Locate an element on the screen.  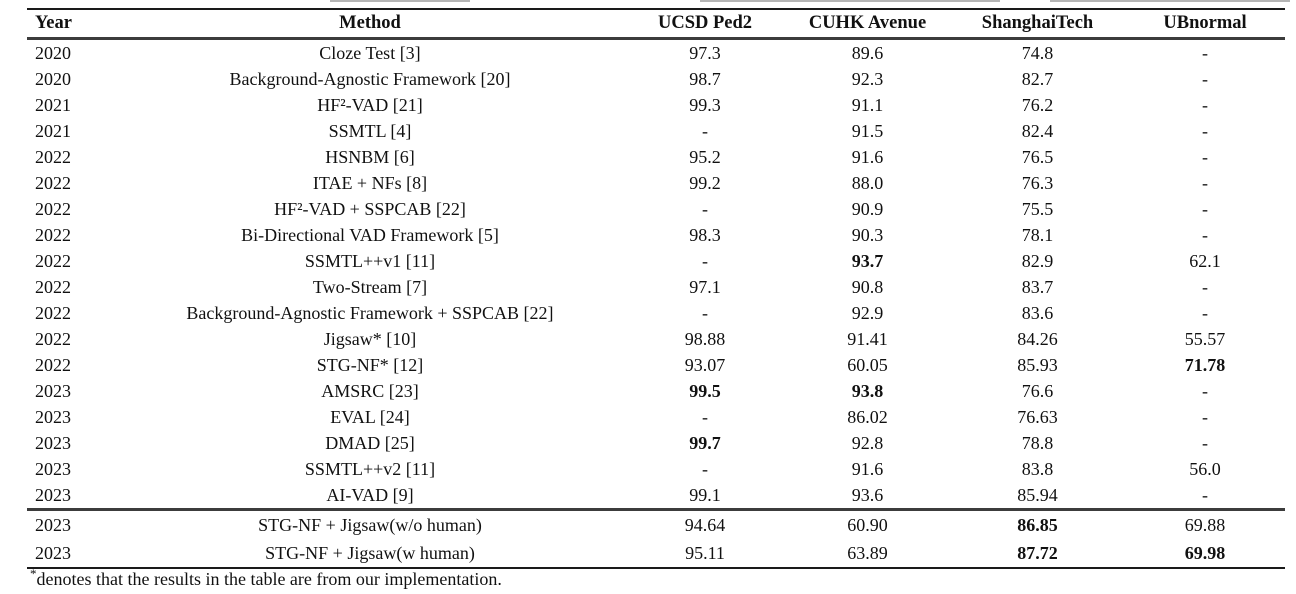
value-cell: 92.8 is located at coordinates (867, 443).